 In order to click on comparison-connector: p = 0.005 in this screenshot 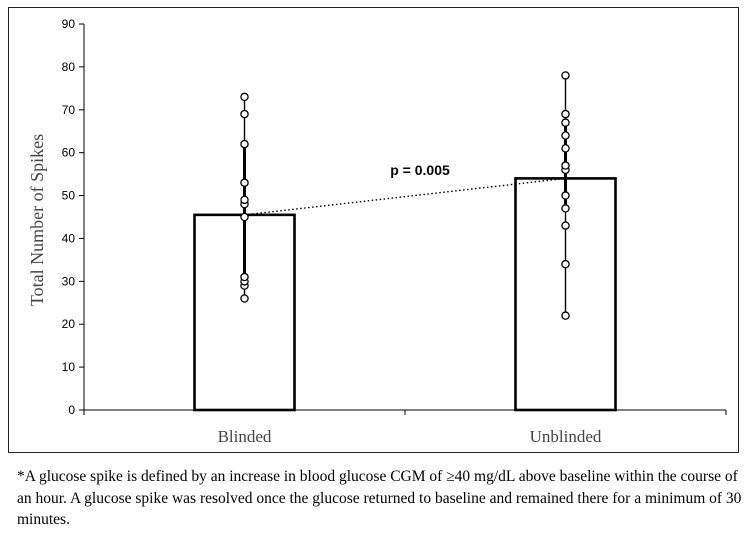, I will do `click(405, 189)`.